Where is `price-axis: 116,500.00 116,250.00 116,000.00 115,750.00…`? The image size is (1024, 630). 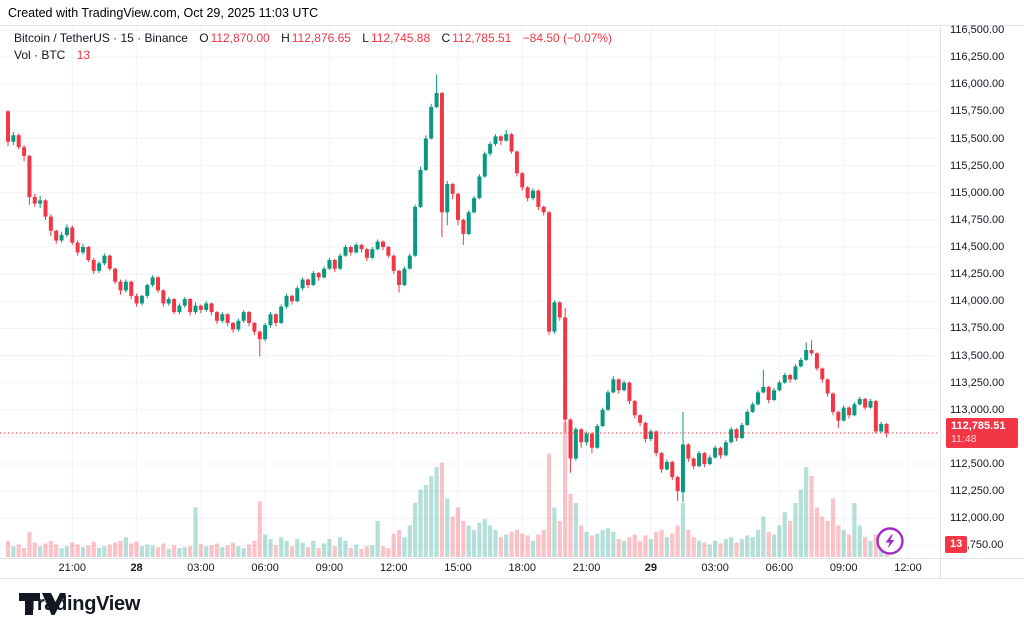
price-axis: 116,500.00 116,250.00 116,000.00 115,750.00… is located at coordinates (982, 301).